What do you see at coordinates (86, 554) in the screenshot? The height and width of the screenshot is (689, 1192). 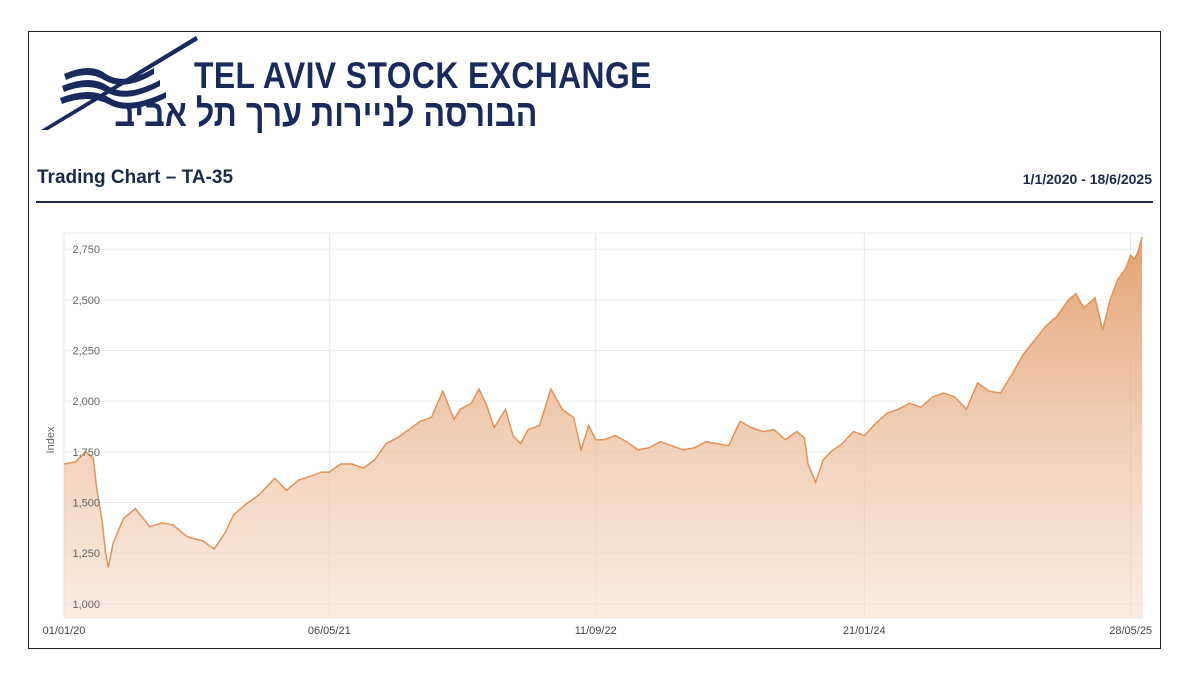 I see `y-tick-label: 1,250` at bounding box center [86, 554].